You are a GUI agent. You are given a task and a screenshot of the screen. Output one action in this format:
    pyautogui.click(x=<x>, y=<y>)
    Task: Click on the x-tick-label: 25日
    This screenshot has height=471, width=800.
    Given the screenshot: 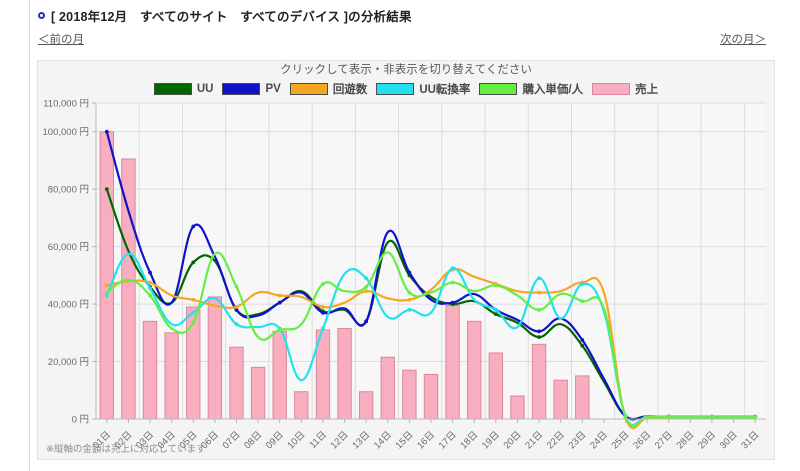 What is the action you would take?
    pyautogui.click(x=621, y=440)
    